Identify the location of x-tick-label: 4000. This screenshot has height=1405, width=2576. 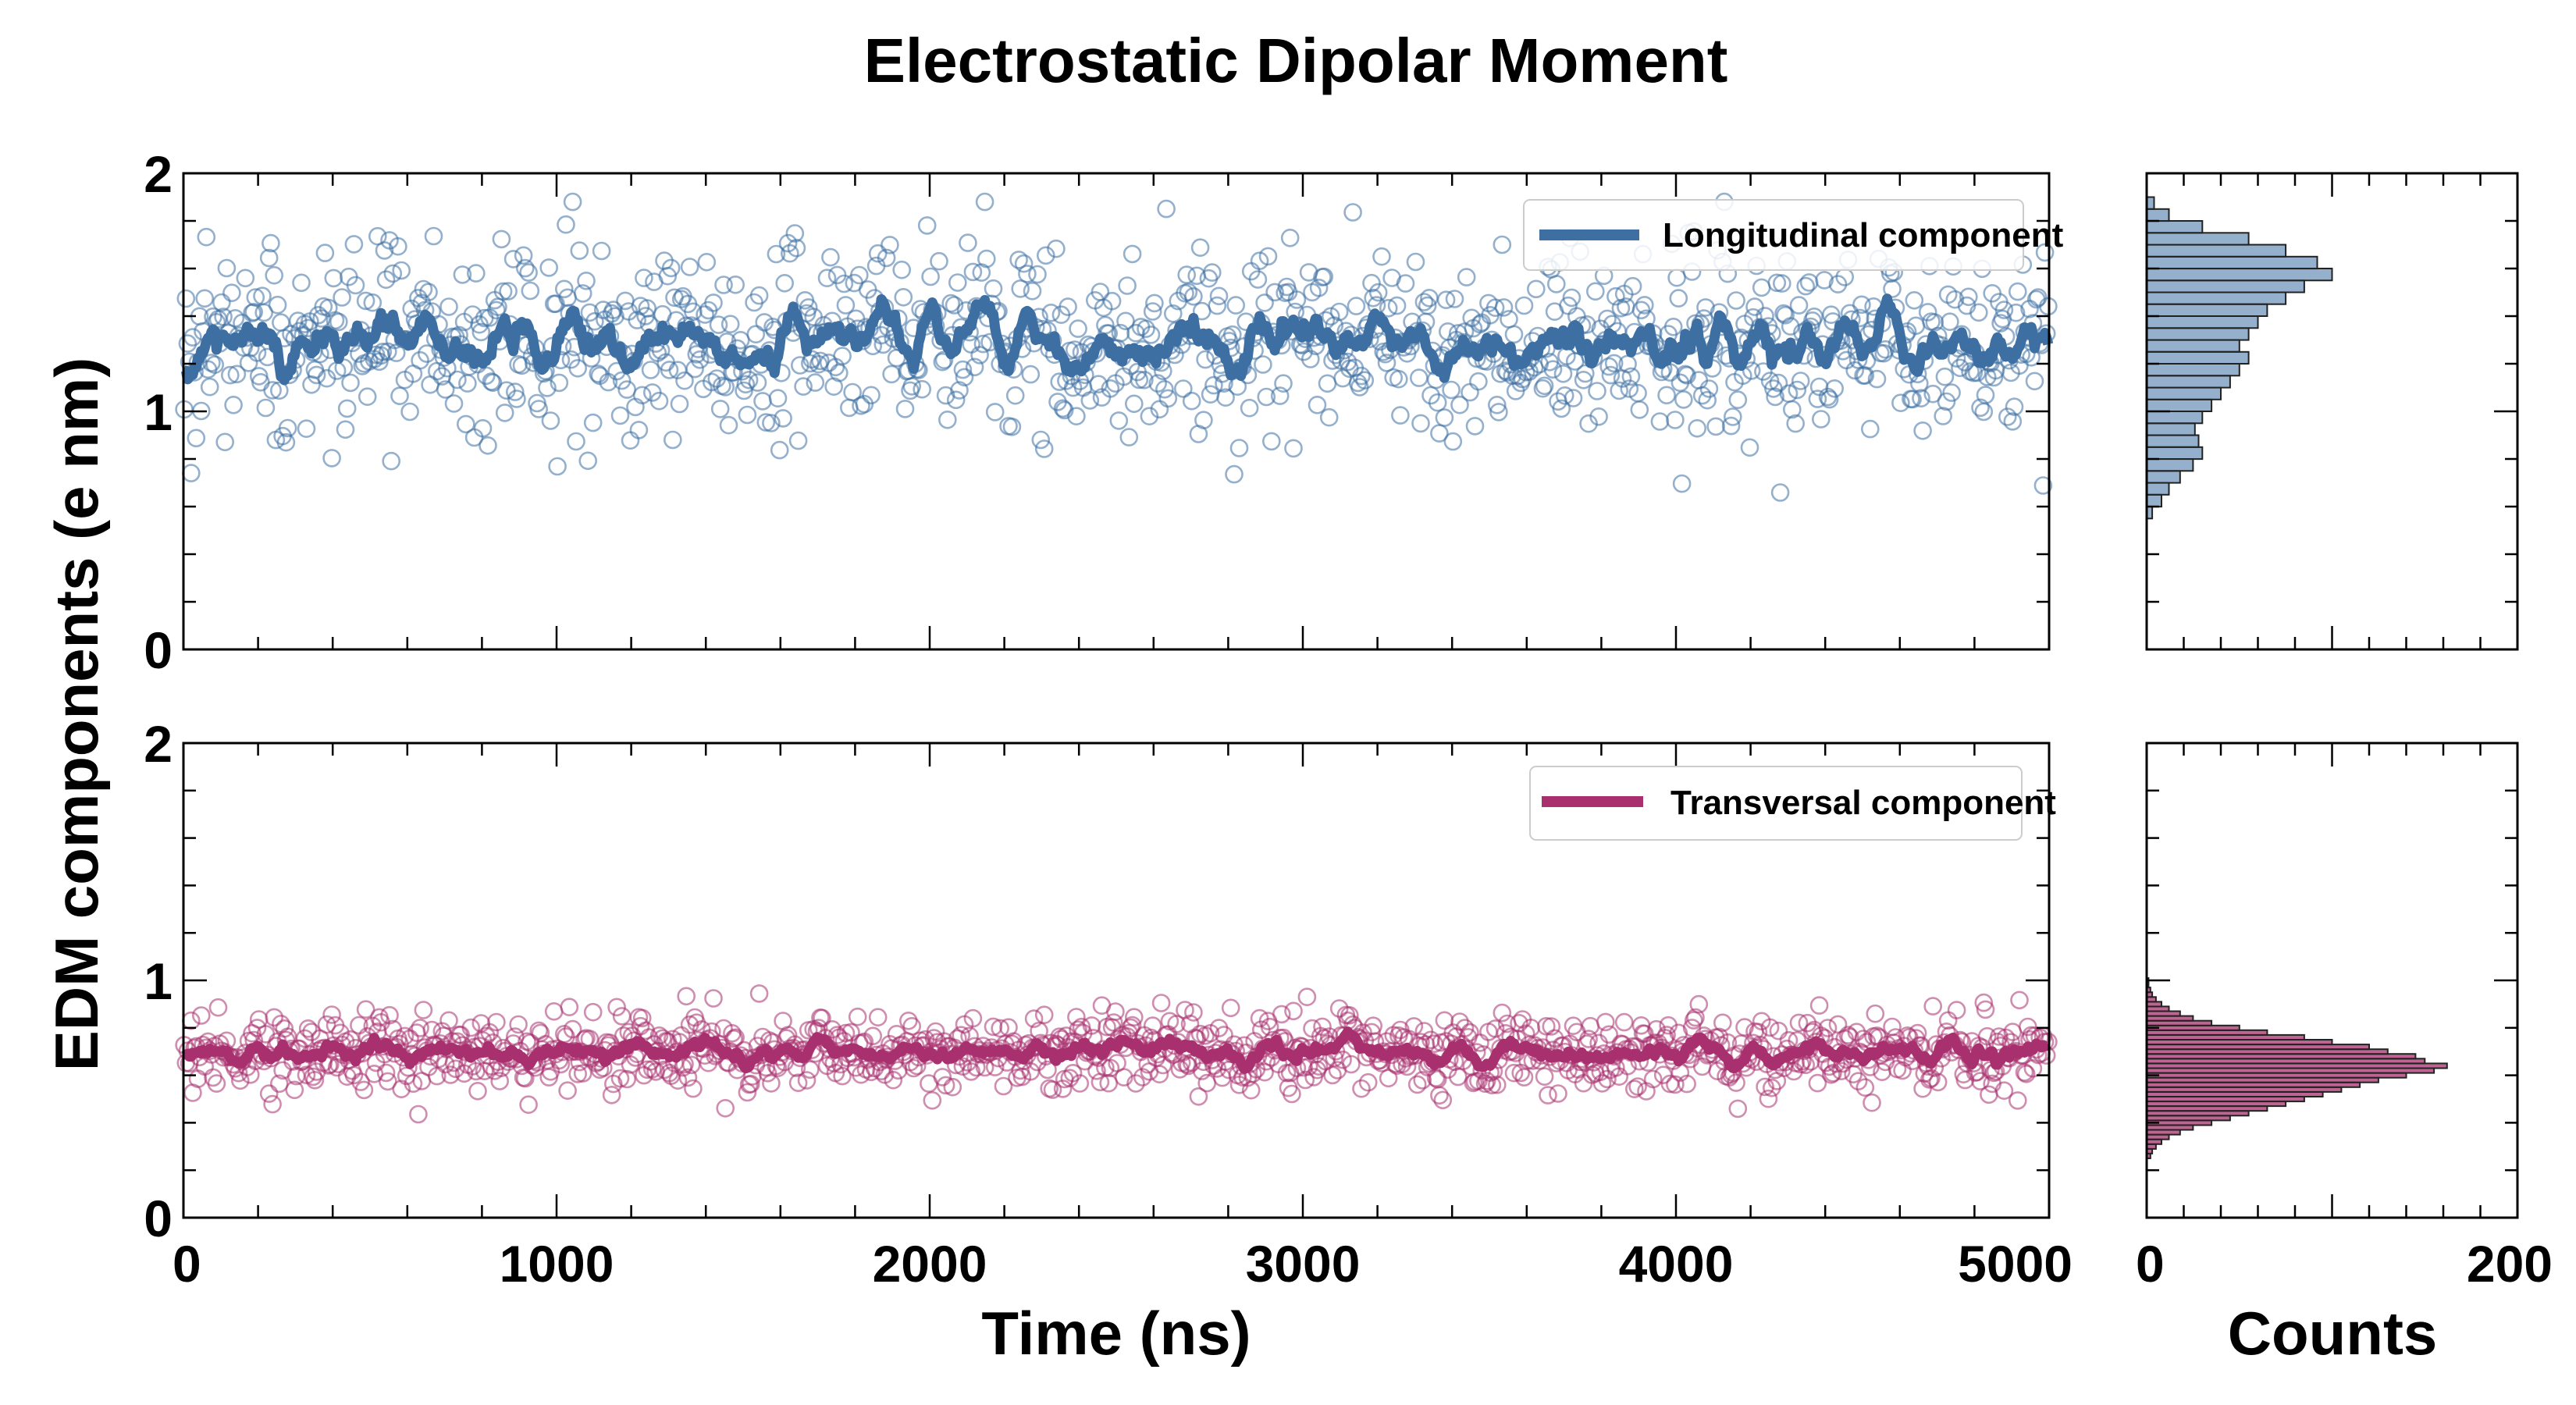
(1677, 1264).